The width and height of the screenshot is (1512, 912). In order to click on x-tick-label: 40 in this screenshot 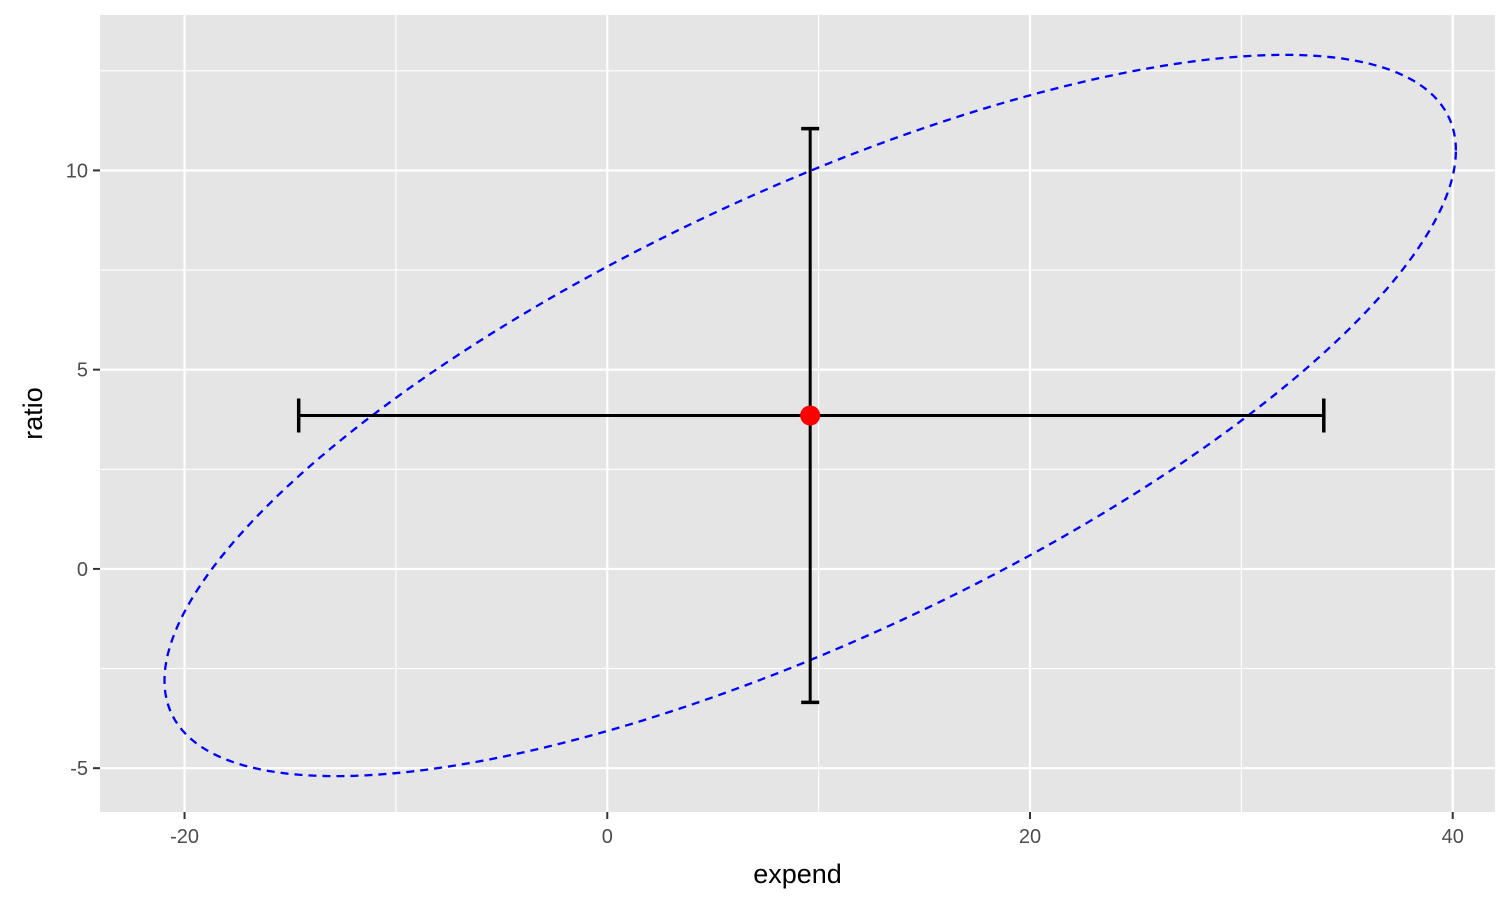, I will do `click(1453, 837)`.